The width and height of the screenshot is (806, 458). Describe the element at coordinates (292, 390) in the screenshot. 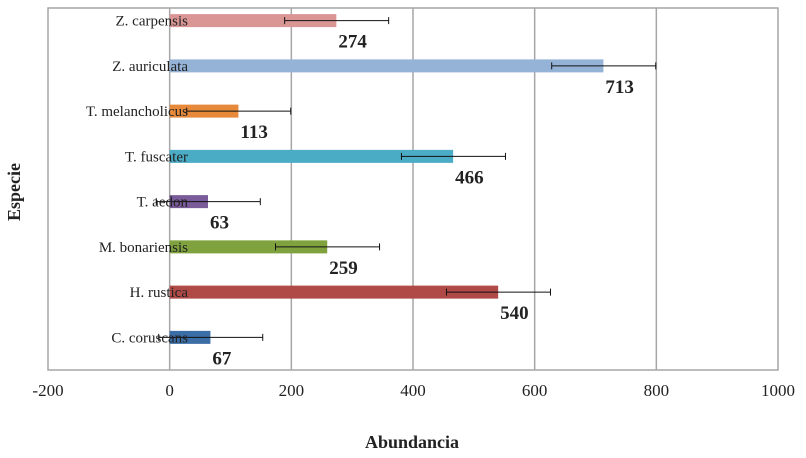

I see `x-tick-label: 200` at that location.